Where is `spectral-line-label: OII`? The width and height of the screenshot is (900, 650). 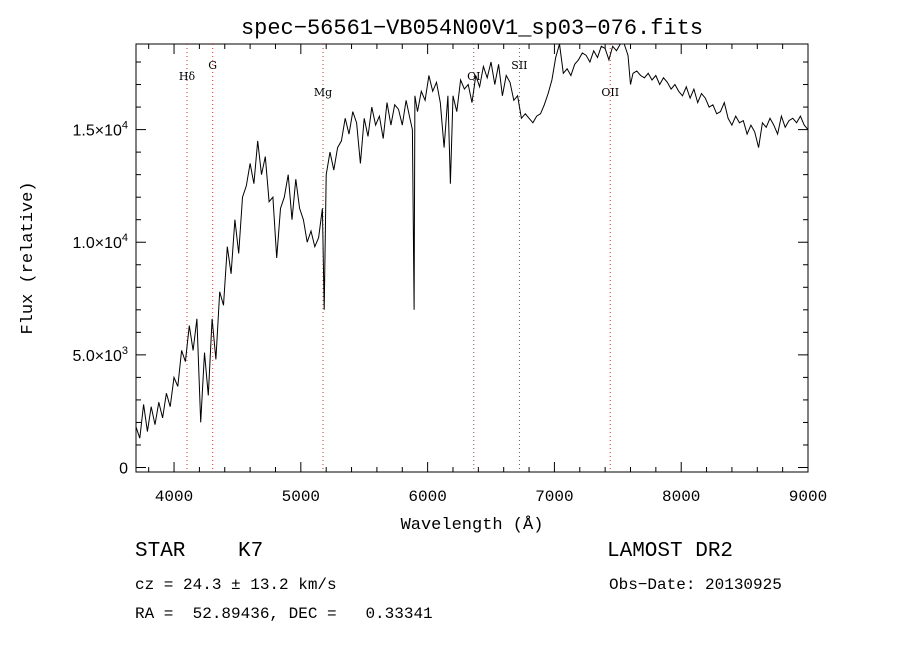
spectral-line-label: OII is located at coordinates (610, 92).